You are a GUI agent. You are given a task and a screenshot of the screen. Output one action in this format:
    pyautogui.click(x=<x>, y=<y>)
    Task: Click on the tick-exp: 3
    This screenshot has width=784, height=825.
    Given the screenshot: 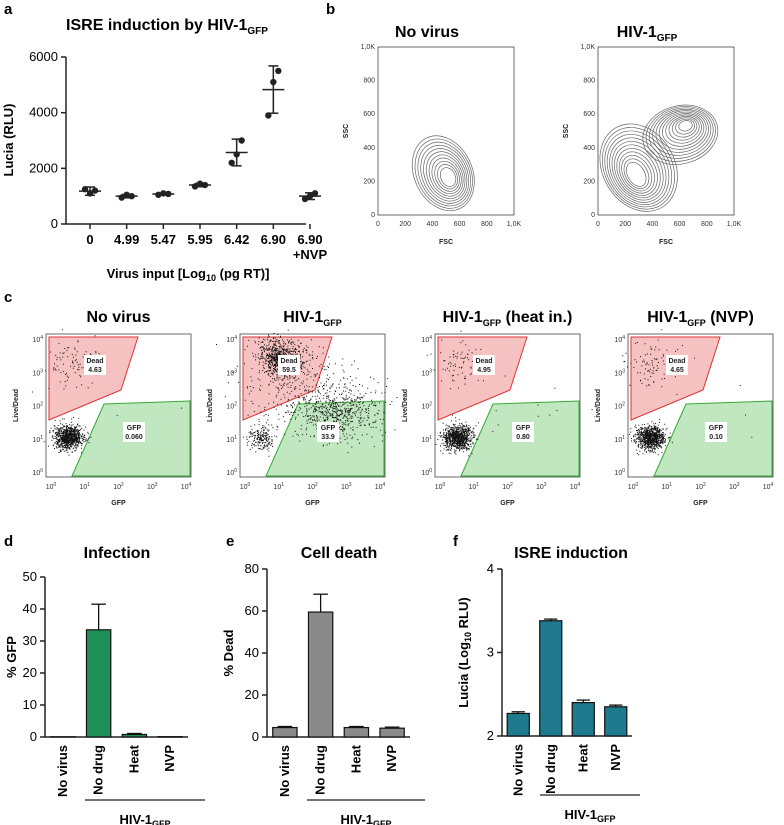 What is the action you would take?
    pyautogui.click(x=545, y=485)
    